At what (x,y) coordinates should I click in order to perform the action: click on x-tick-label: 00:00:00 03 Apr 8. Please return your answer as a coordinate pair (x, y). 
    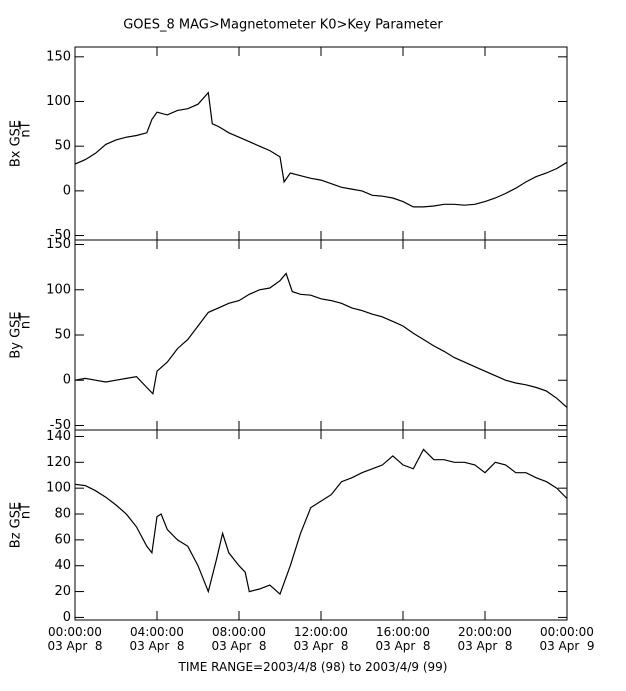
    Looking at the image, I should click on (75, 639).